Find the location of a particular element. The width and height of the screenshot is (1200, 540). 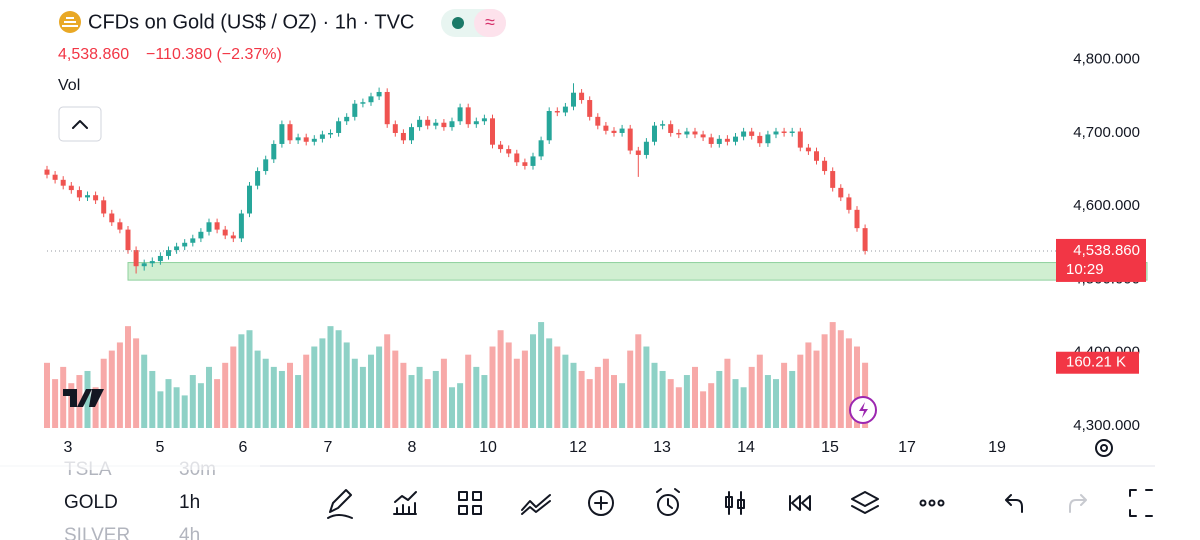

price-tag is located at coordinates (1101, 260).